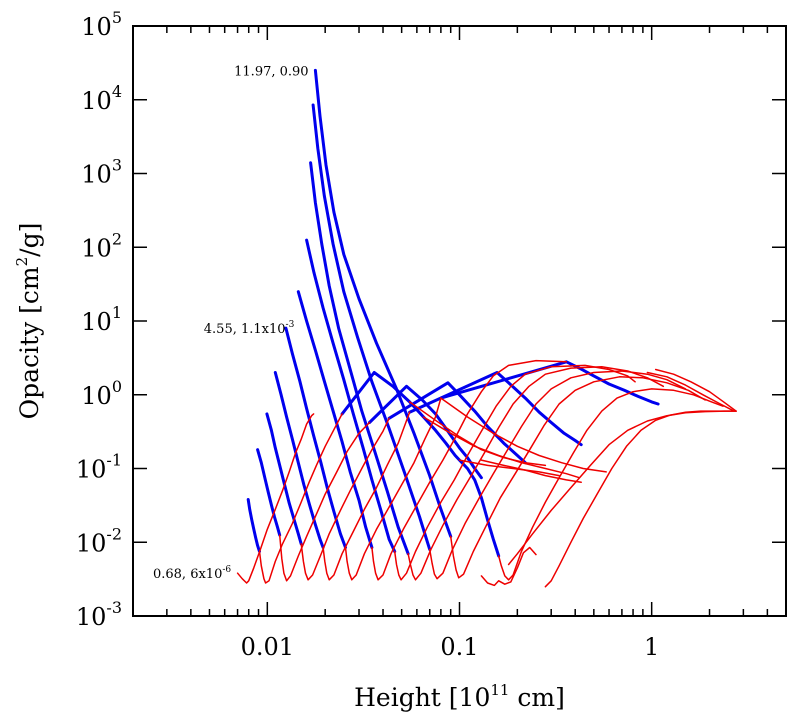 The image size is (805, 721). What do you see at coordinates (101, 393) in the screenshot?
I see `y-tick-label: 10⁰` at bounding box center [101, 393].